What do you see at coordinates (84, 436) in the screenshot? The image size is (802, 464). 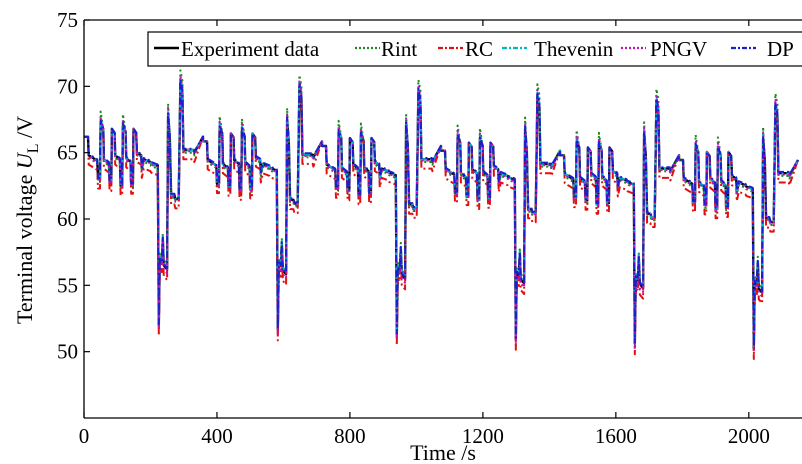 I see `x-tick-label: 0` at bounding box center [84, 436].